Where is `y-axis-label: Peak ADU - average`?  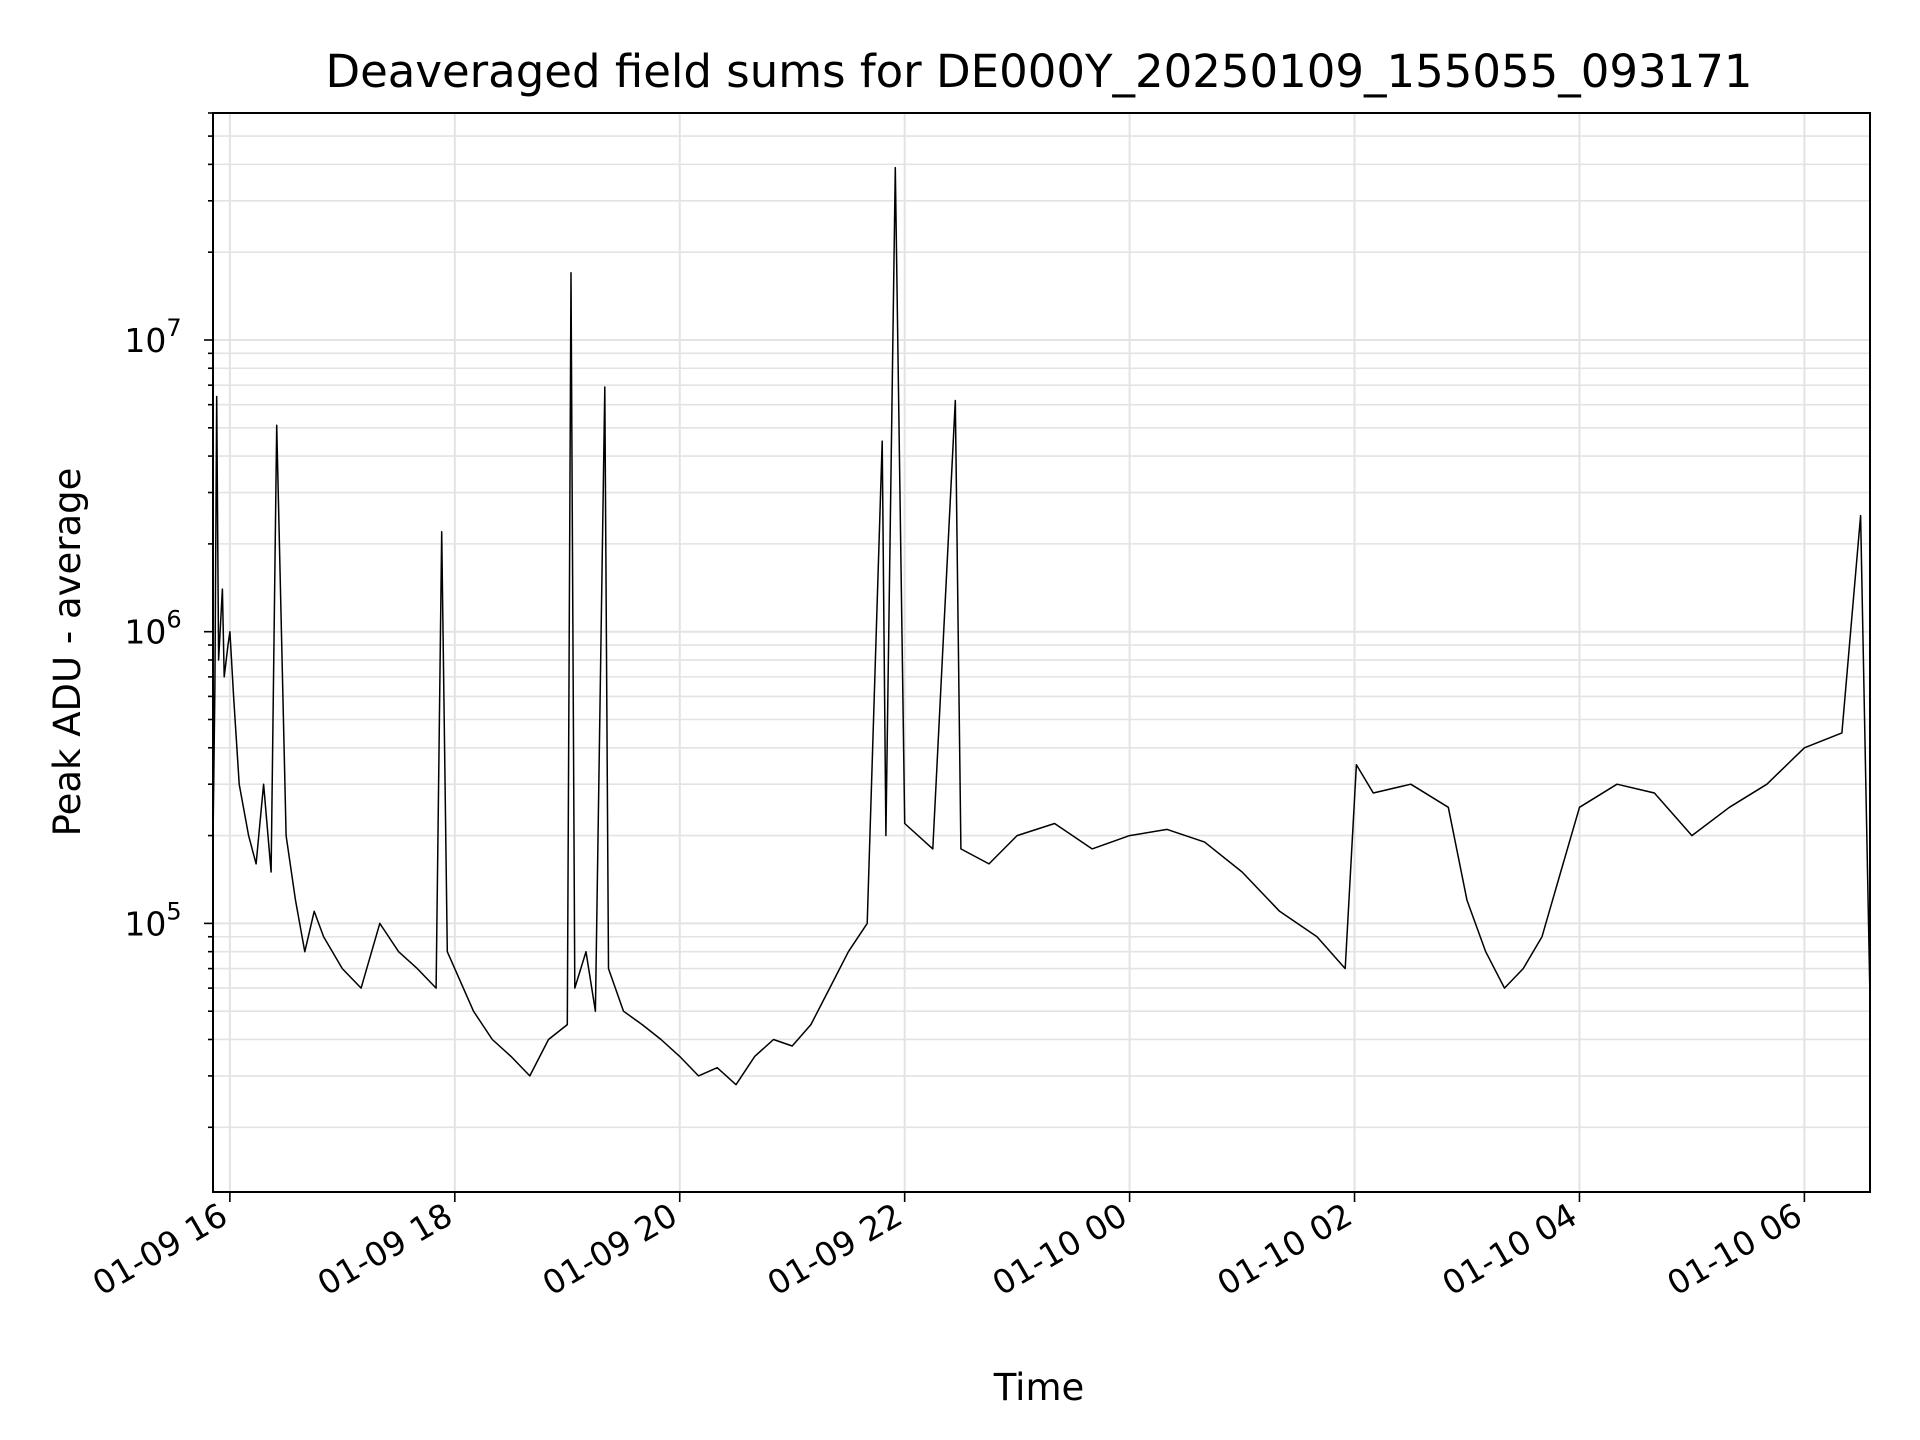
y-axis-label: Peak ADU - average is located at coordinates (67, 652).